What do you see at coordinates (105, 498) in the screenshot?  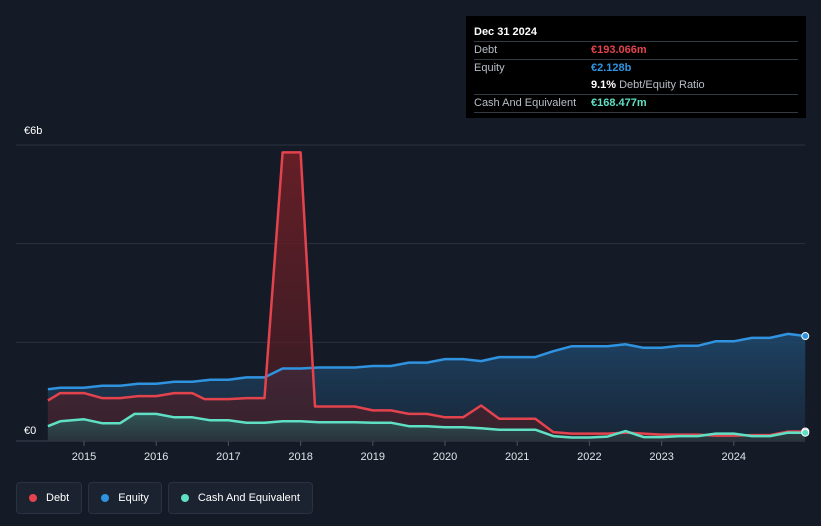 I see `legend-dot-equity-icon` at bounding box center [105, 498].